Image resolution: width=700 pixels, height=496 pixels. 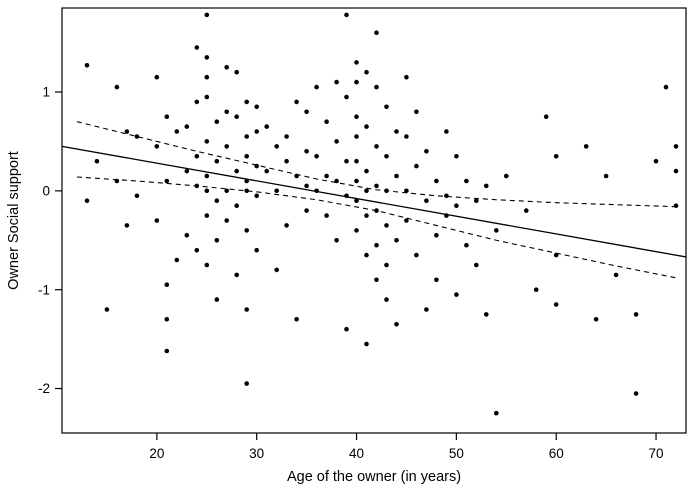 What do you see at coordinates (14, 220) in the screenshot?
I see `y-axis-title: Owner Social support` at bounding box center [14, 220].